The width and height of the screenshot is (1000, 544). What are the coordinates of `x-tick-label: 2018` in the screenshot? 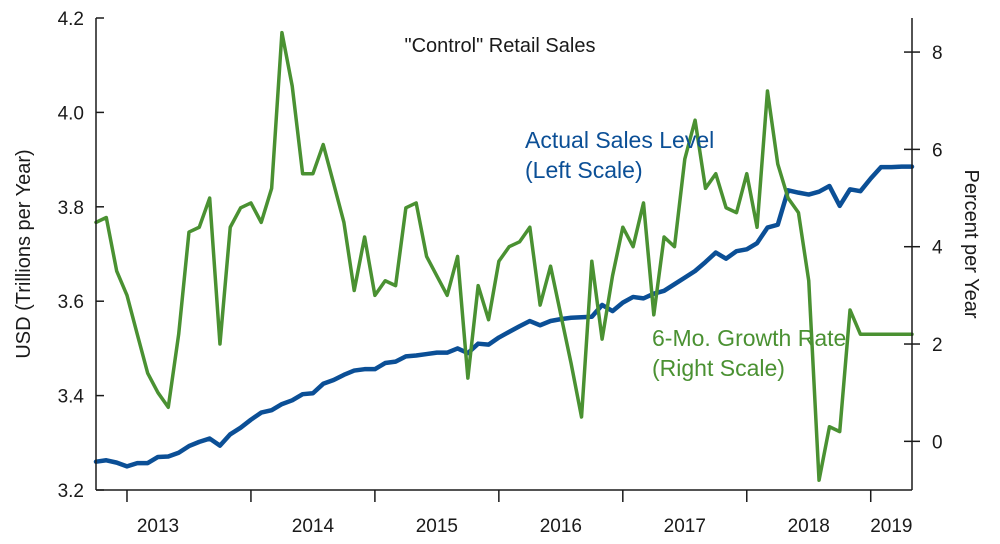 It's located at (809, 526).